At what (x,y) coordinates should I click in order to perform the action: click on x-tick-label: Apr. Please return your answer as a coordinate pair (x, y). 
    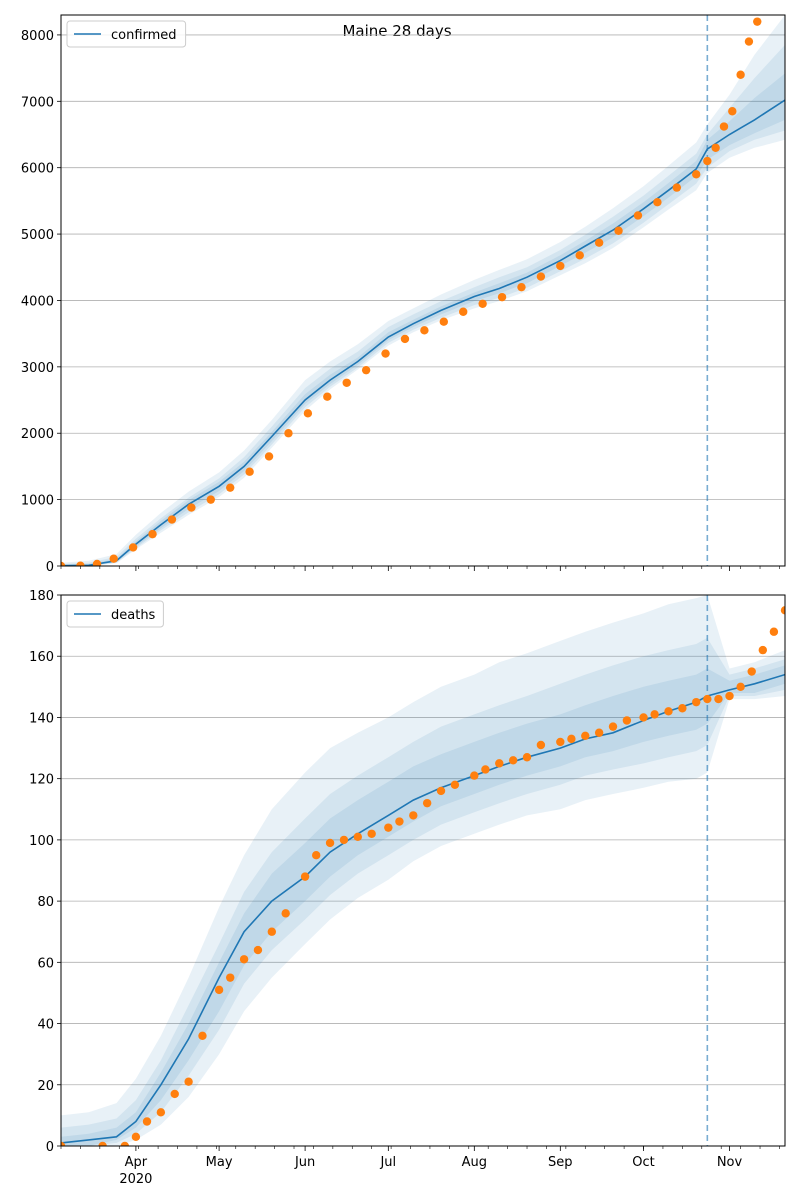
    Looking at the image, I should click on (136, 1162).